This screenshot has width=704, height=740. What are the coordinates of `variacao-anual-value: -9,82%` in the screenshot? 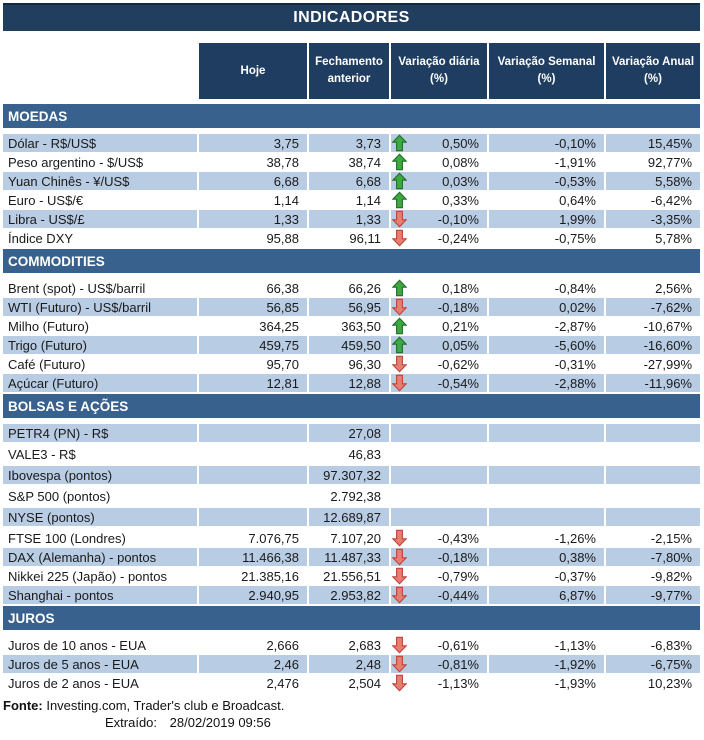 It's located at (653, 576).